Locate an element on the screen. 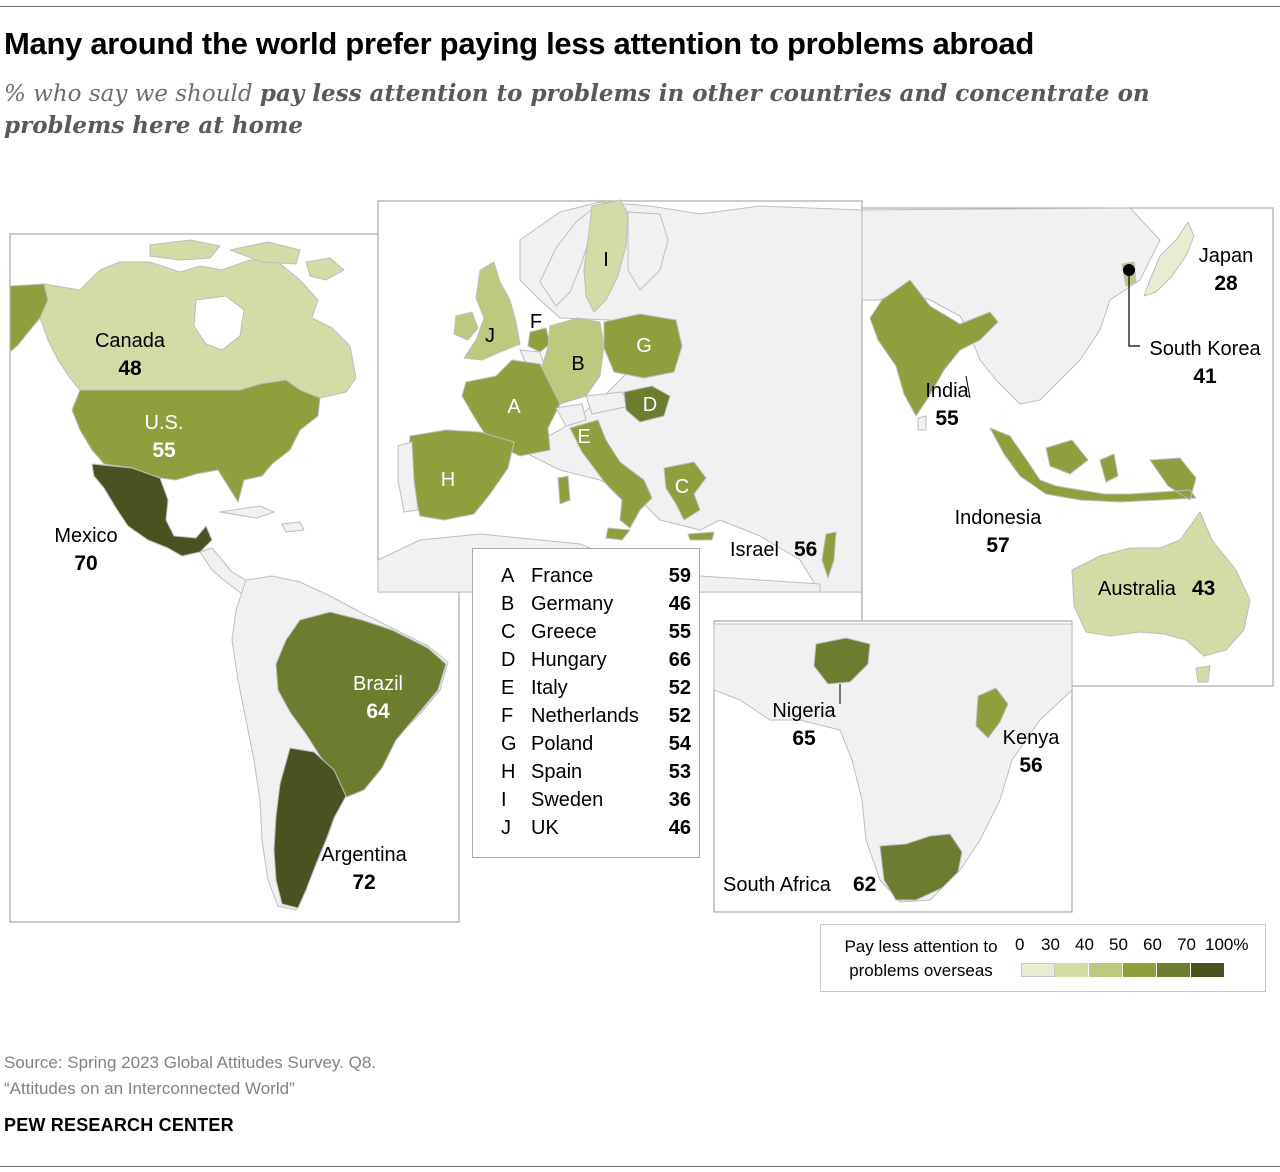  label-australia: Australia is located at coordinates (1137, 589).